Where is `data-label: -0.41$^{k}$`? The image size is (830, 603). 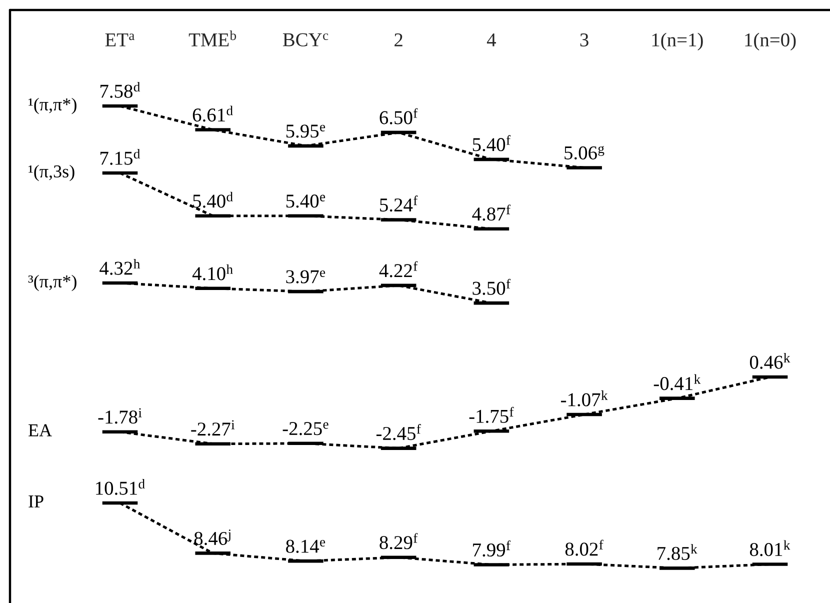 data-label: -0.41$^{k}$ is located at coordinates (677, 382).